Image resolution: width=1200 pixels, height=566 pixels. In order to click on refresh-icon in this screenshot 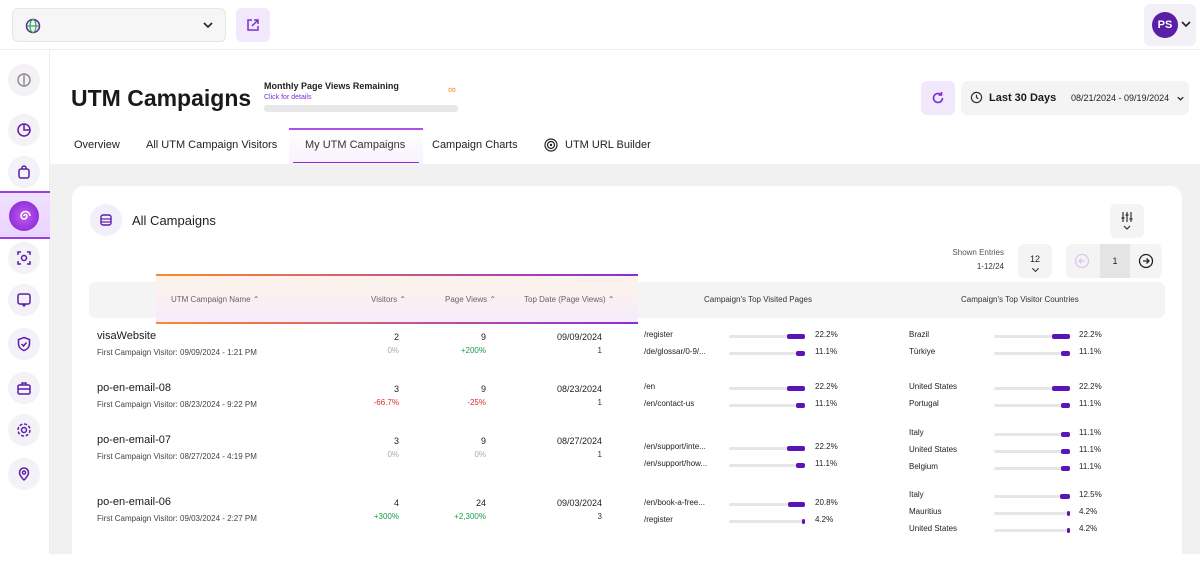, I will do `click(938, 98)`.